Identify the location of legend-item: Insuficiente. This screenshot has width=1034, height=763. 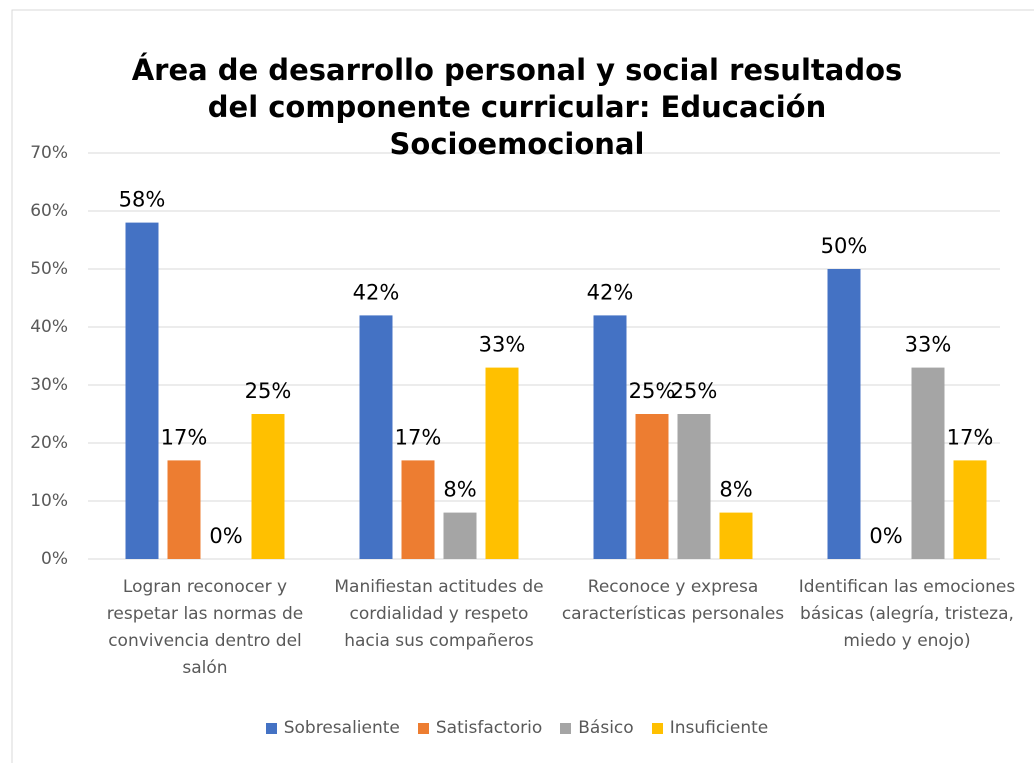
(710, 728).